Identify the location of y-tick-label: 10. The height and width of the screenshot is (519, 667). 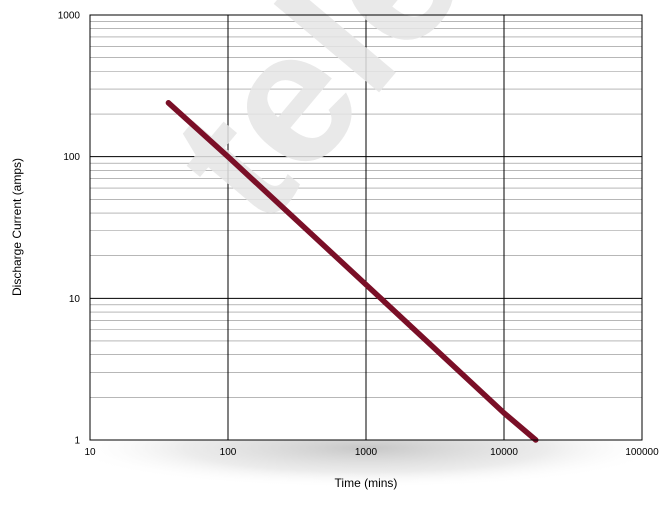
(75, 299).